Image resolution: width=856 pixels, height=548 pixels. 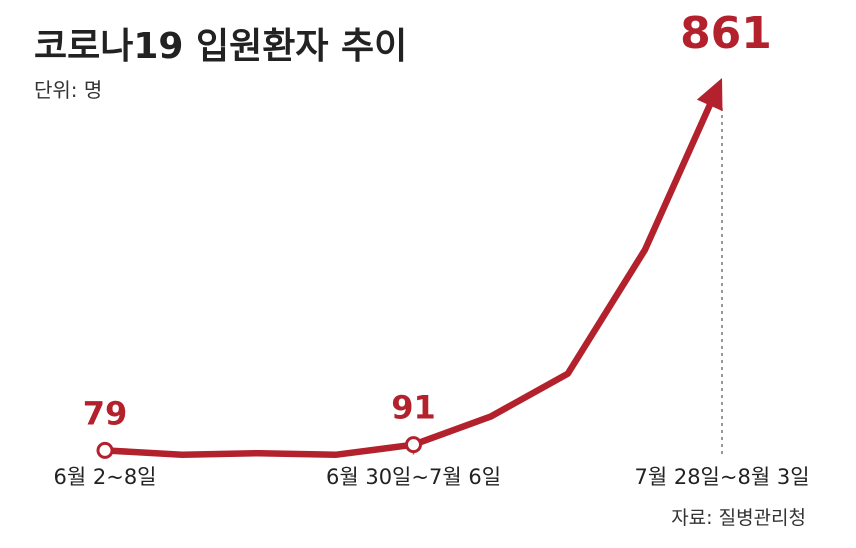 What do you see at coordinates (220, 46) in the screenshot?
I see `chart-title: 코로나19 입원환자 추이` at bounding box center [220, 46].